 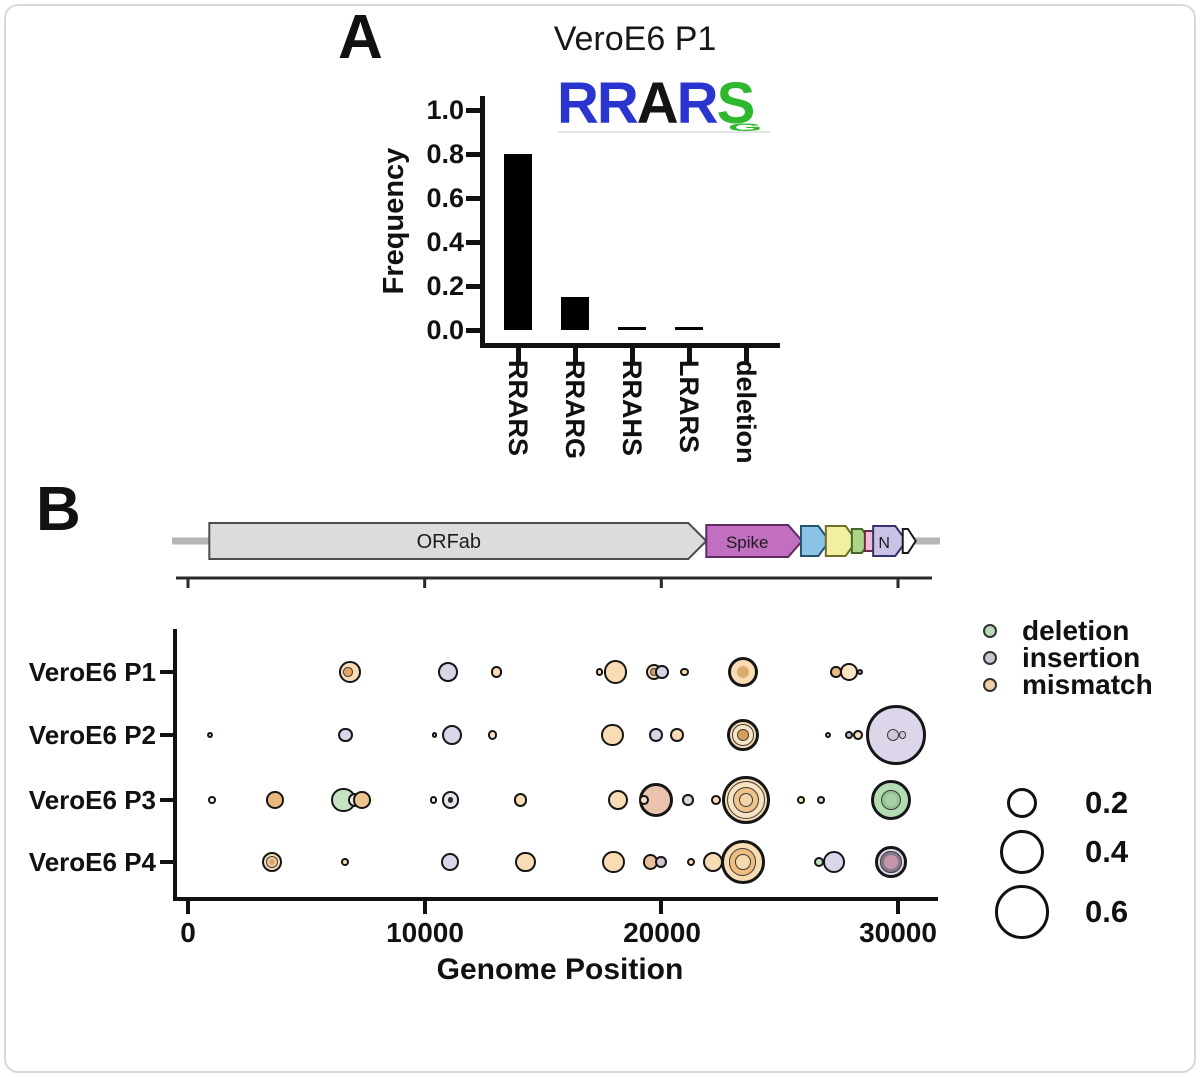 I want to click on a-ytick-5: 1.0, so click(x=445, y=110).